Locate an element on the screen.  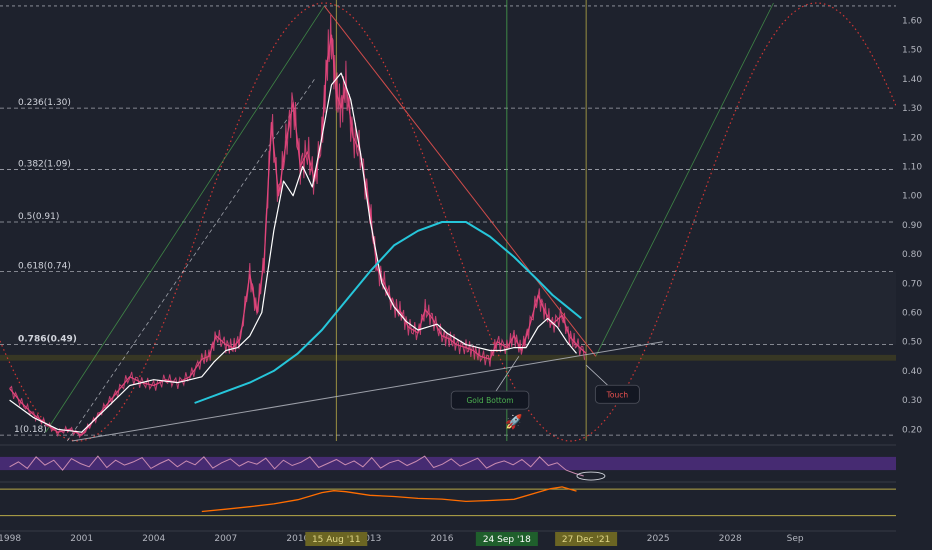
x-marker-label: 15 Aug '11 is located at coordinates (336, 540).